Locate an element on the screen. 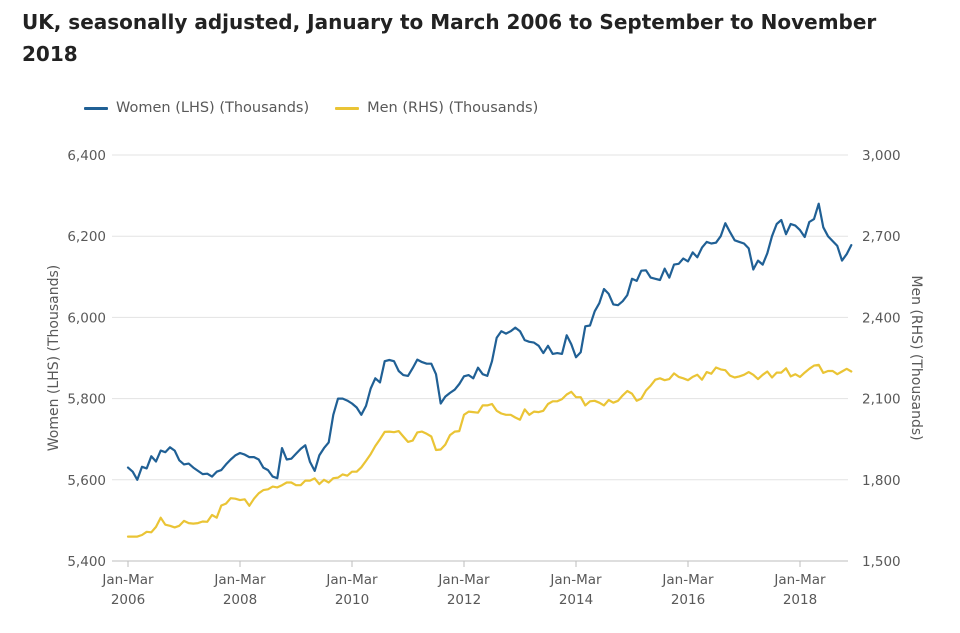  y-tick-label-right: 2,100 is located at coordinates (881, 400).